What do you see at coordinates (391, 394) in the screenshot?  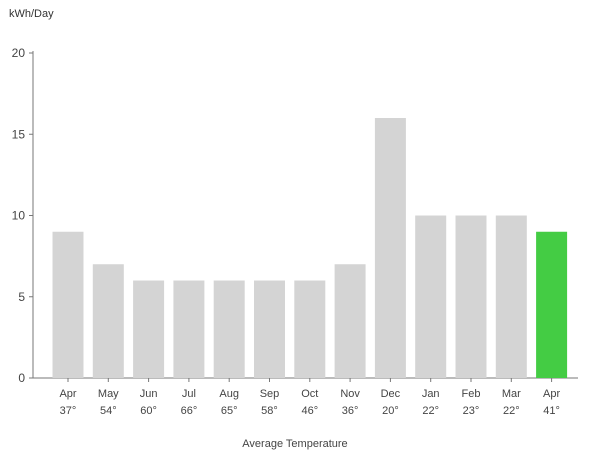 I see `x-tick-label: Dec` at bounding box center [391, 394].